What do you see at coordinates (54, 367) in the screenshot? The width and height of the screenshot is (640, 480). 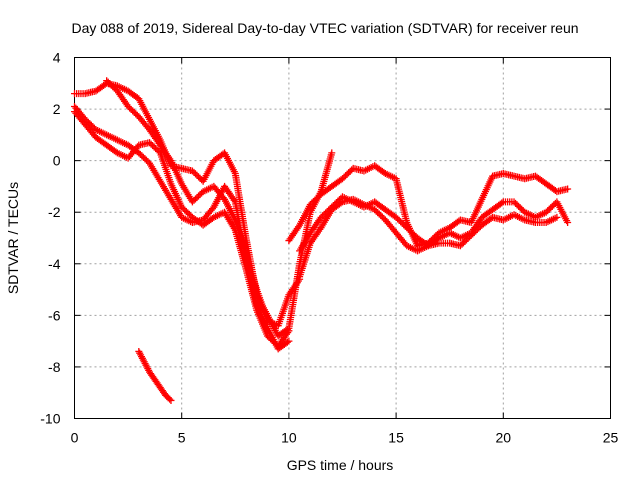 I see `y-tick-label: -8` at bounding box center [54, 367].